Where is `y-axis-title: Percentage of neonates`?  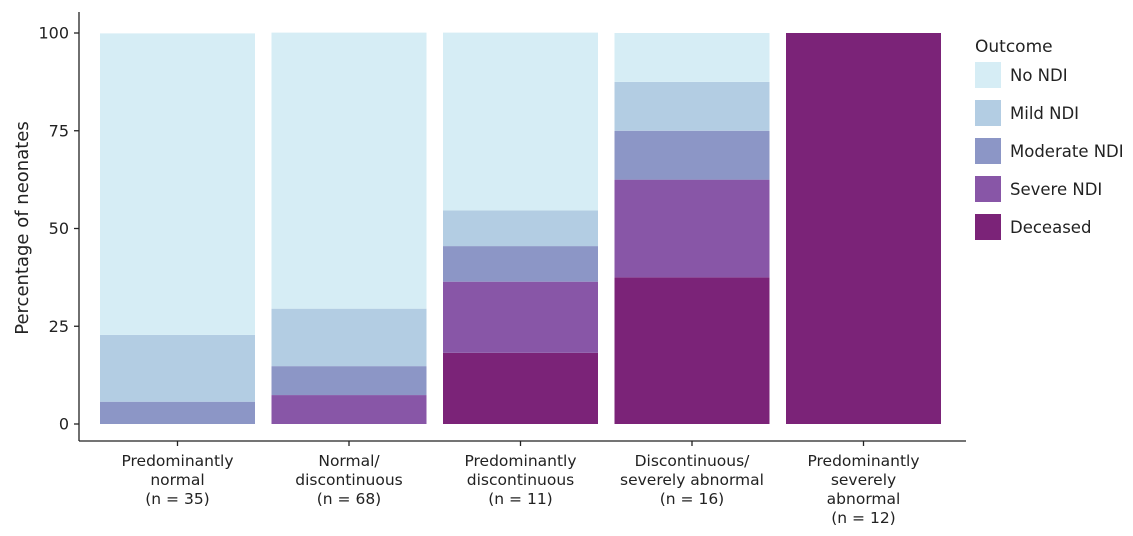
y-axis-title: Percentage of neonates is located at coordinates (22, 228).